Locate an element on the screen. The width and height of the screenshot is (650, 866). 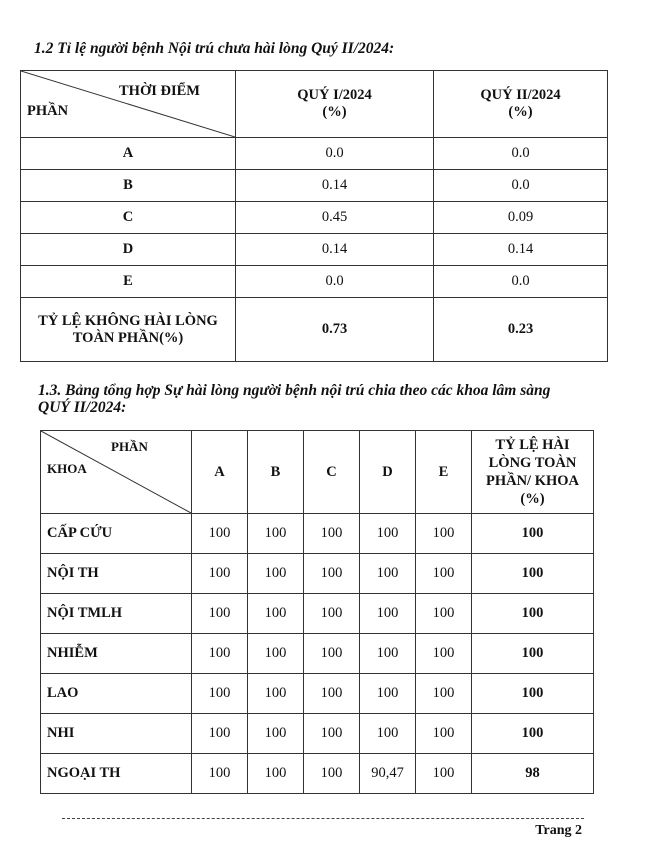
header-col-e: E is located at coordinates (443, 472).